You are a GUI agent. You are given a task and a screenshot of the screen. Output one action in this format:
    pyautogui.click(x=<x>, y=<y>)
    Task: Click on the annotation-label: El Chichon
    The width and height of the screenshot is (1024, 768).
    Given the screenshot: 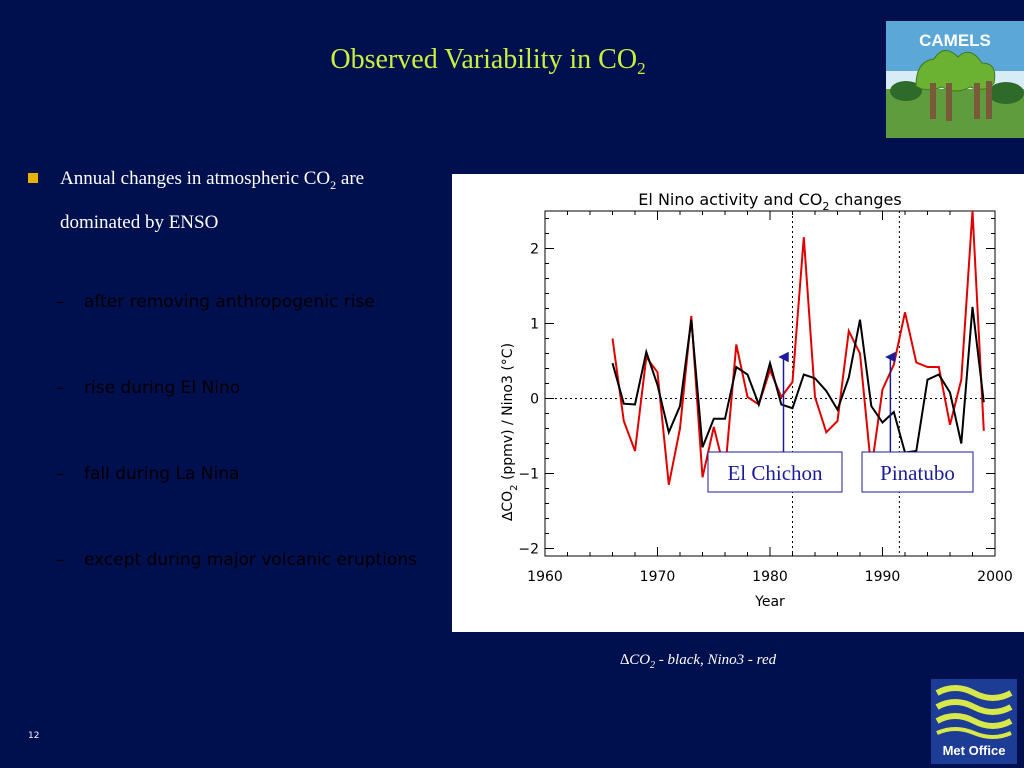 What is the action you would take?
    pyautogui.click(x=775, y=473)
    